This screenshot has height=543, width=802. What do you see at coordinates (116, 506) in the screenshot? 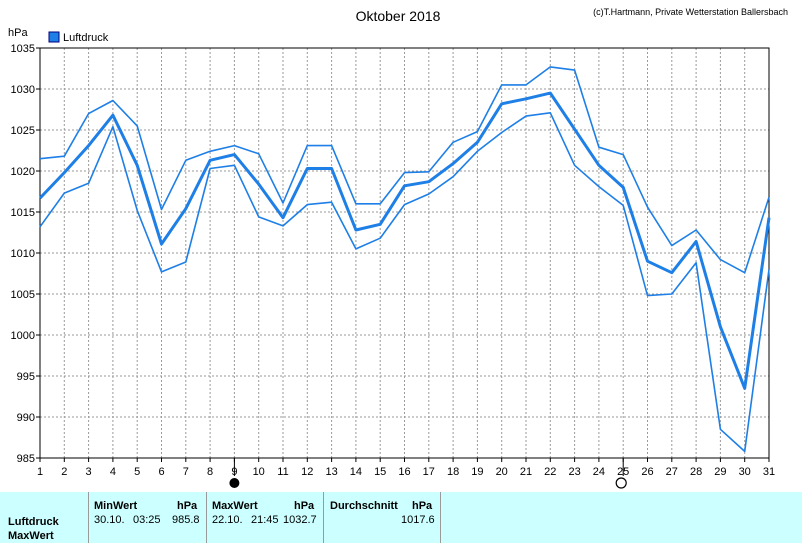
I see `min-header: MinWert` at bounding box center [116, 506].